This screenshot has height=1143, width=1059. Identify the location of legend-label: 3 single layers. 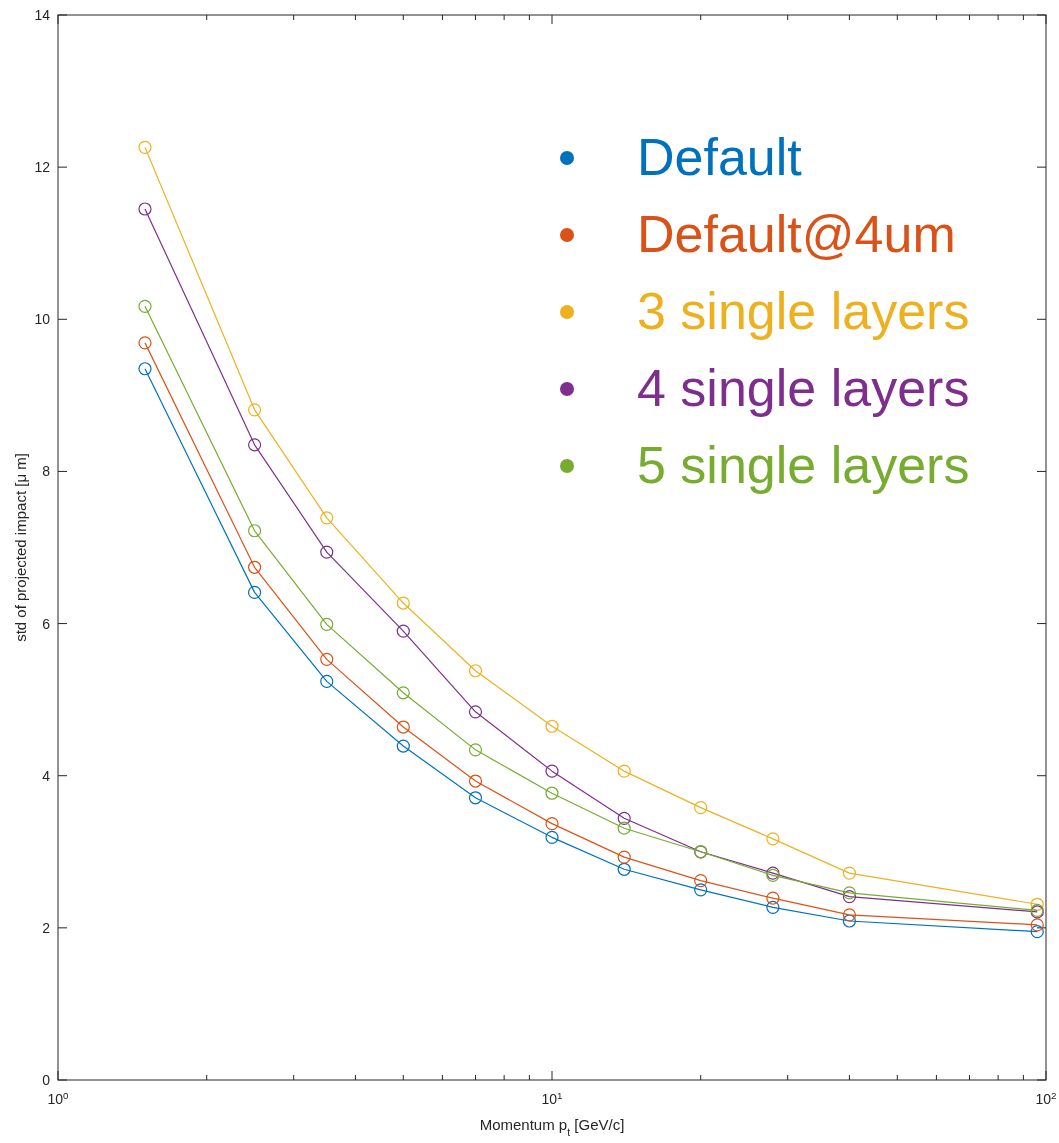
(803, 311).